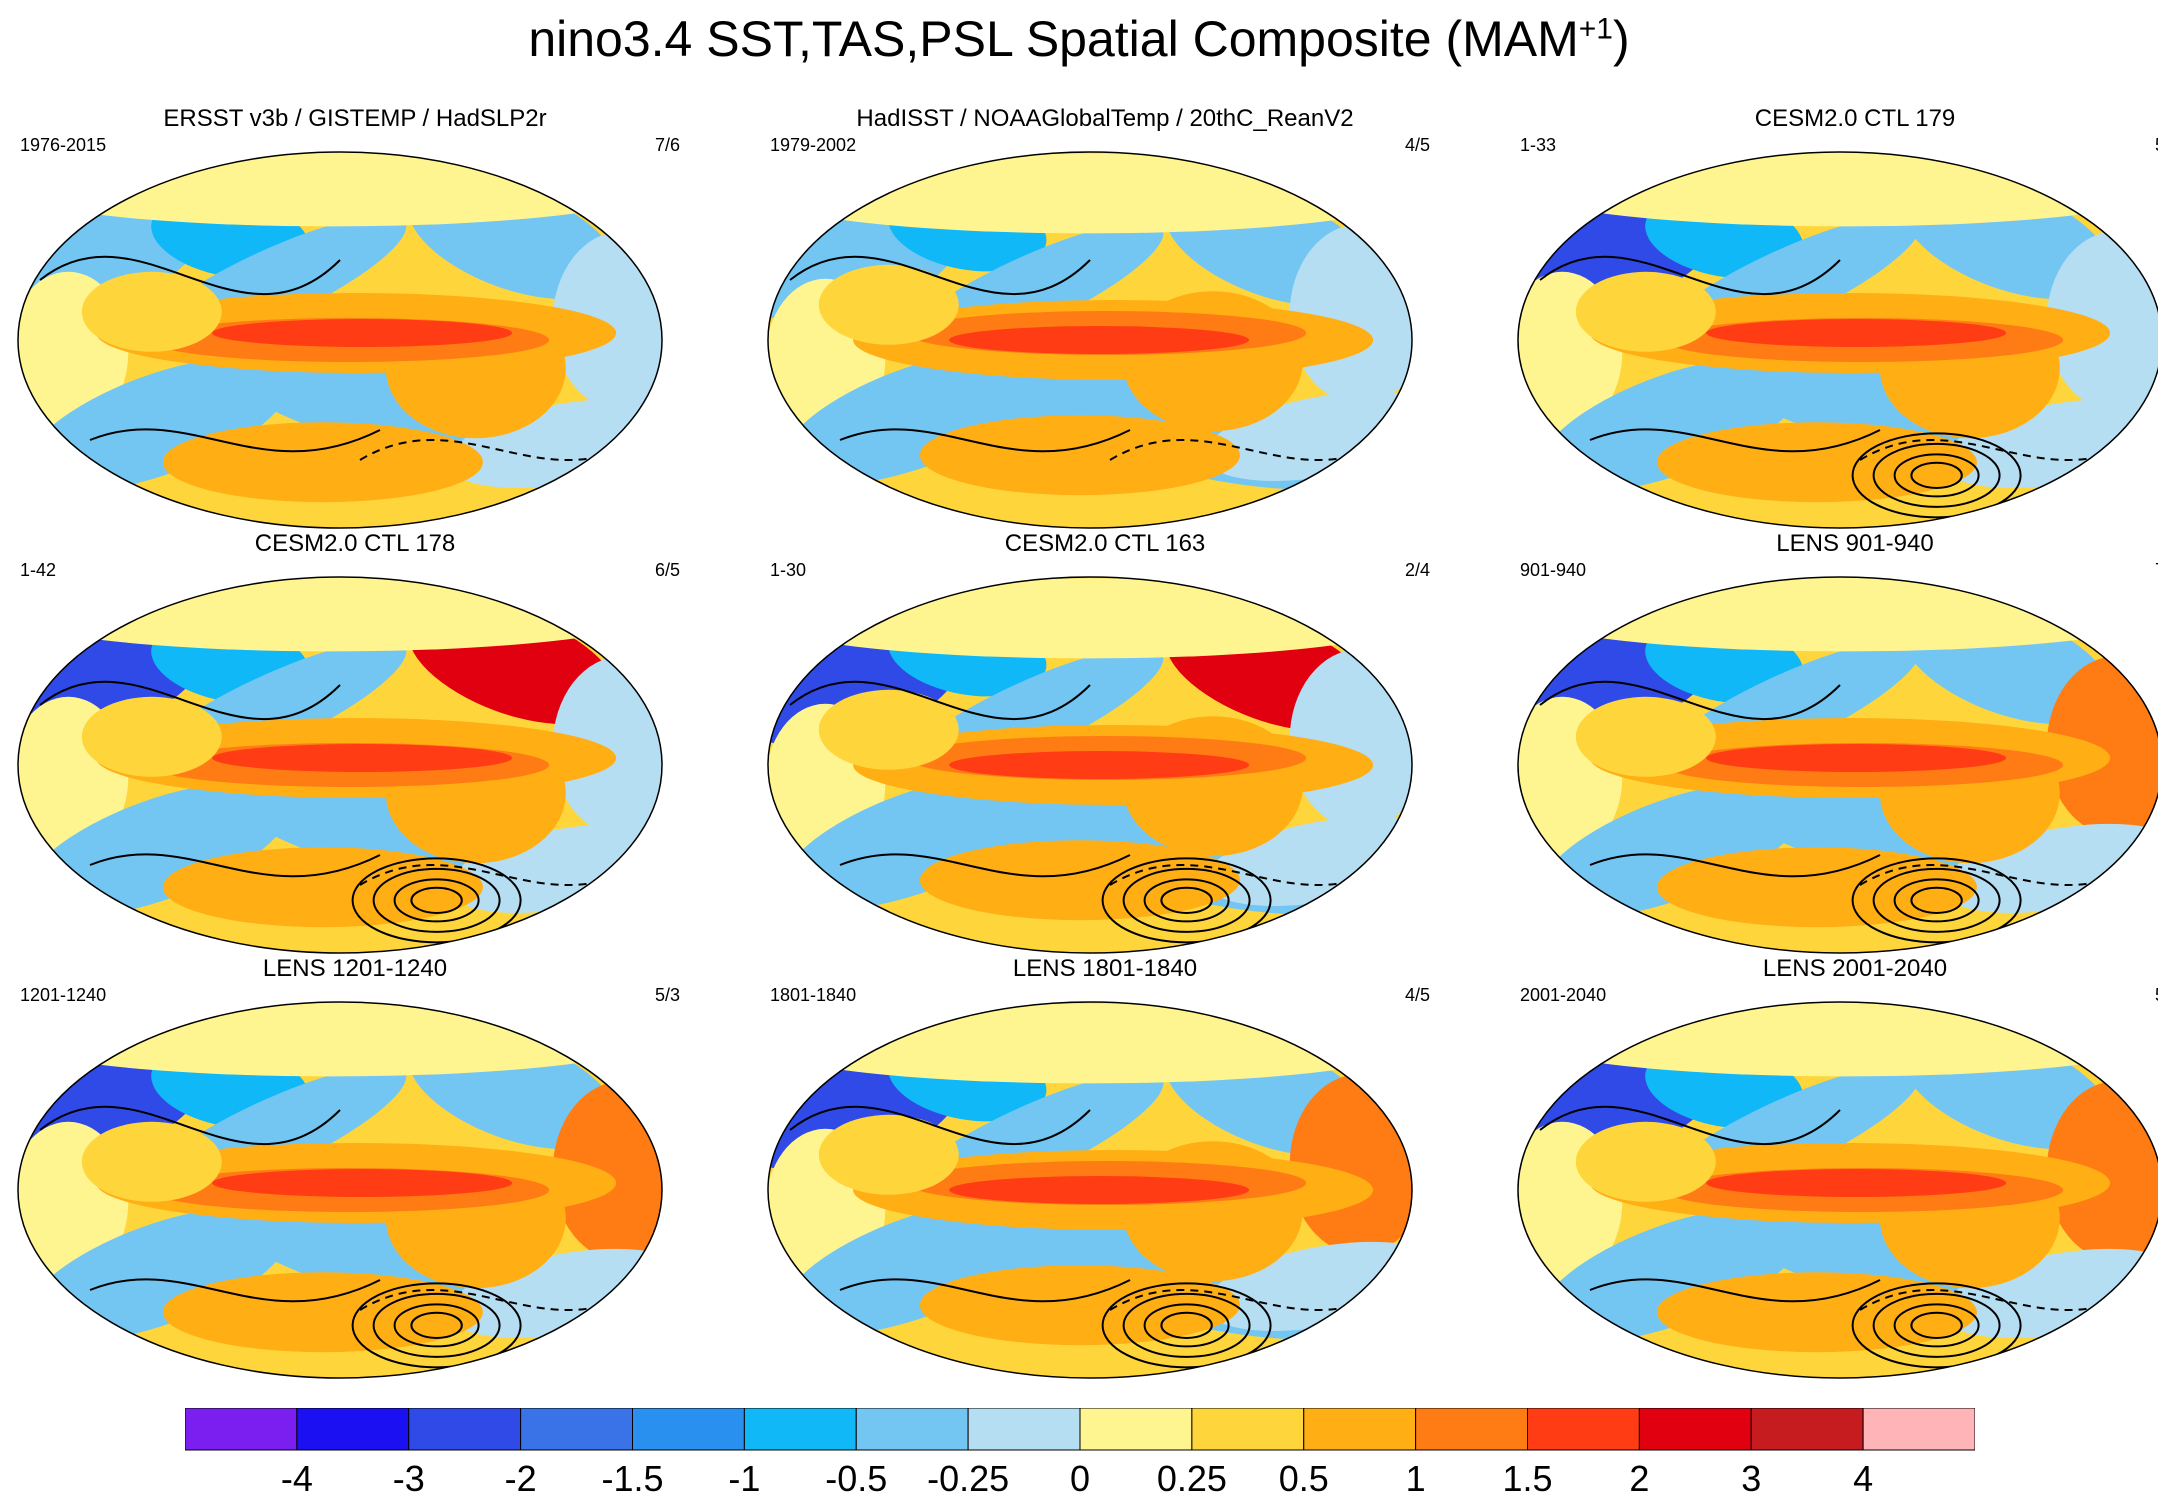 The width and height of the screenshot is (2158, 1500). I want to click on map-panel: CESM2.0 CTL 163 1-30 2/4, so click(1105, 750).